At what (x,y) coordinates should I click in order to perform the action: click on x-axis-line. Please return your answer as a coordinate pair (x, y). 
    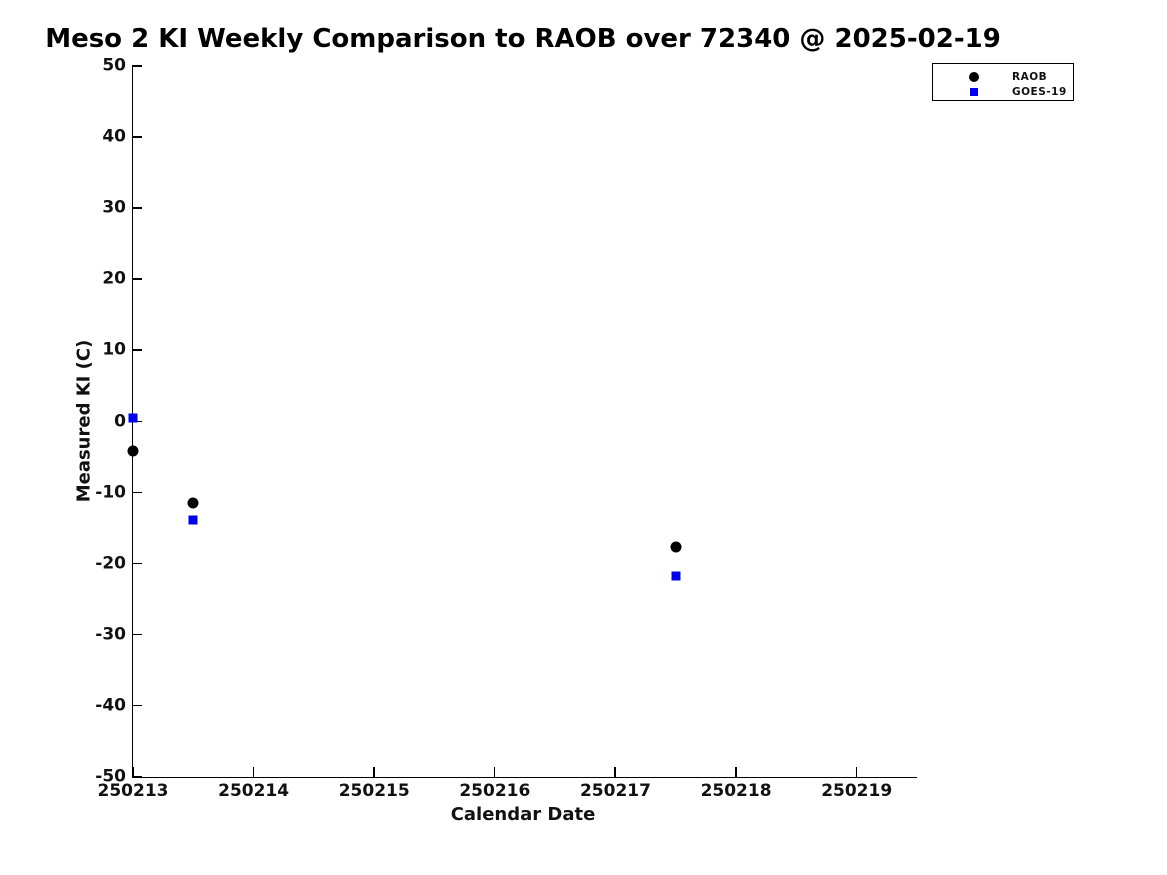
    Looking at the image, I should click on (524, 777).